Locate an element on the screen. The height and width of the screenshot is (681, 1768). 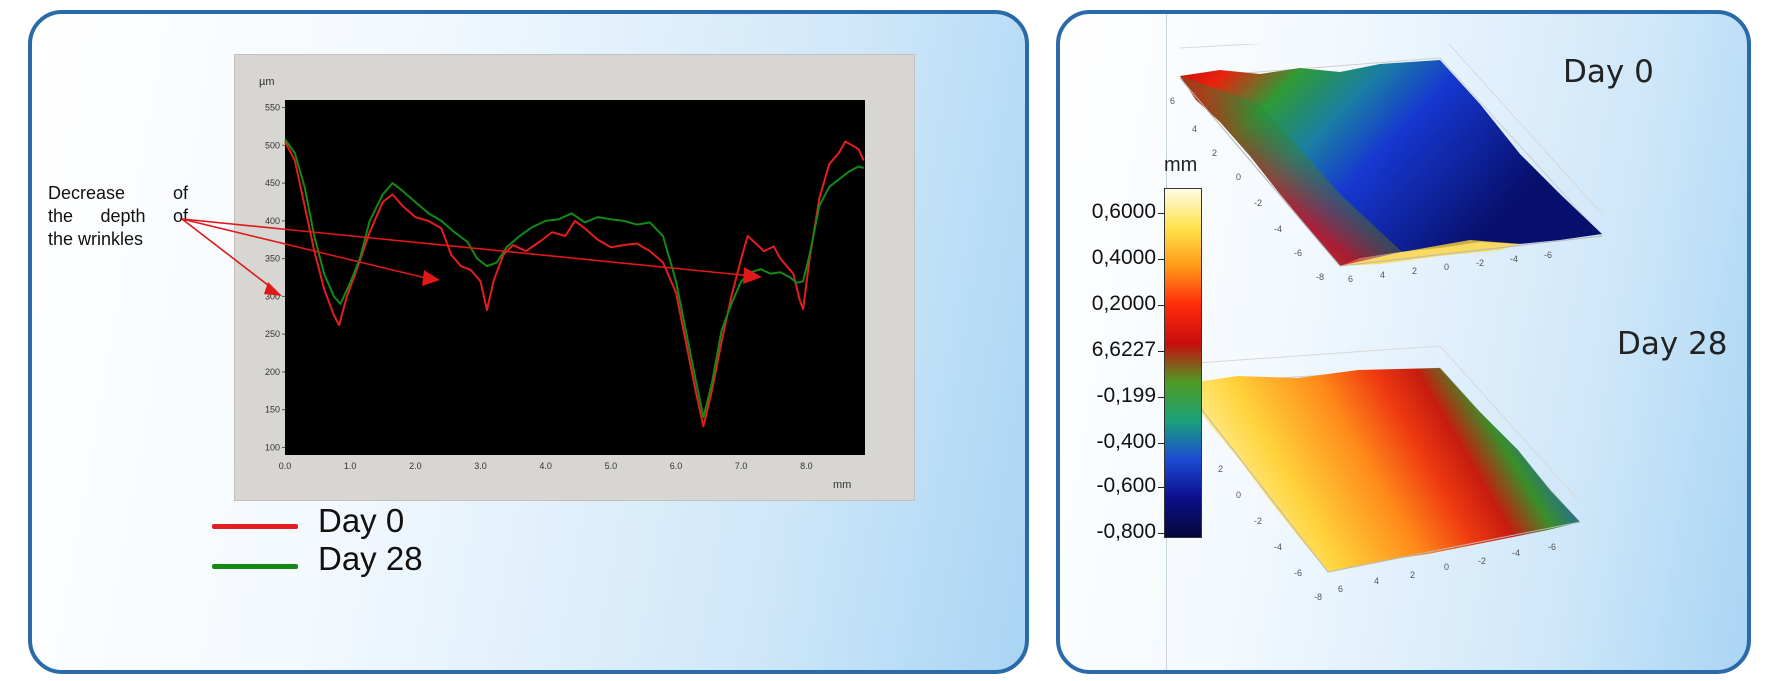
colorbar-label-4: 6,6227 is located at coordinates (1123, 349).